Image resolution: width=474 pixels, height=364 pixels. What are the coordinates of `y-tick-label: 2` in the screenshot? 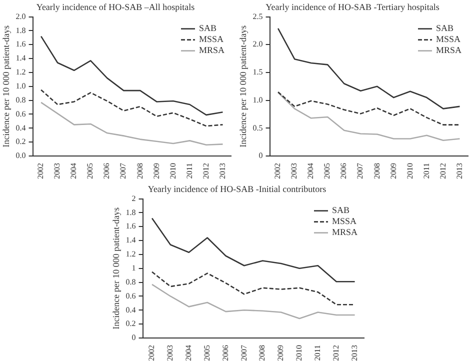 It's located at (134, 198).